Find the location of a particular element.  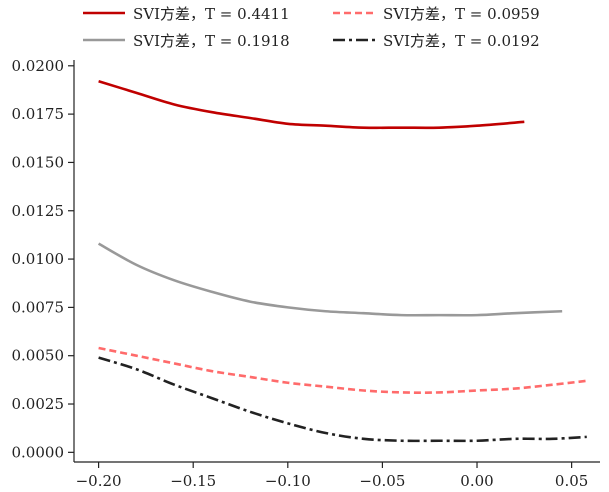

legend-label-t-0-4411: SVI方差，T = 0.4411 is located at coordinates (211, 13).